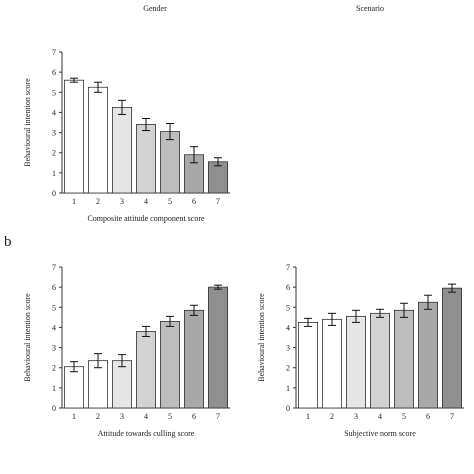 This screenshot has height=474, width=474. What do you see at coordinates (370, 8) in the screenshot?
I see `header-scenario: Scenario` at bounding box center [370, 8].